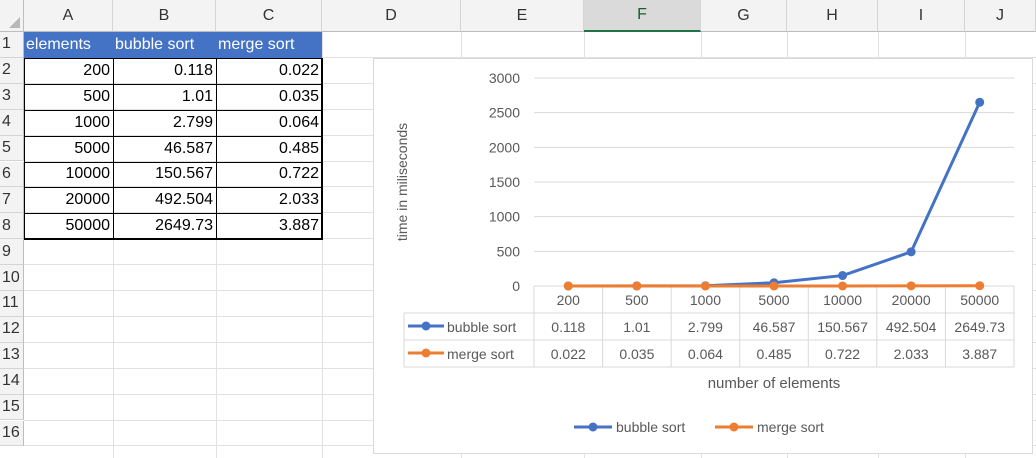 The image size is (1036, 458). What do you see at coordinates (88, 174) in the screenshot?
I see `table-cell: 10000` at bounding box center [88, 174].